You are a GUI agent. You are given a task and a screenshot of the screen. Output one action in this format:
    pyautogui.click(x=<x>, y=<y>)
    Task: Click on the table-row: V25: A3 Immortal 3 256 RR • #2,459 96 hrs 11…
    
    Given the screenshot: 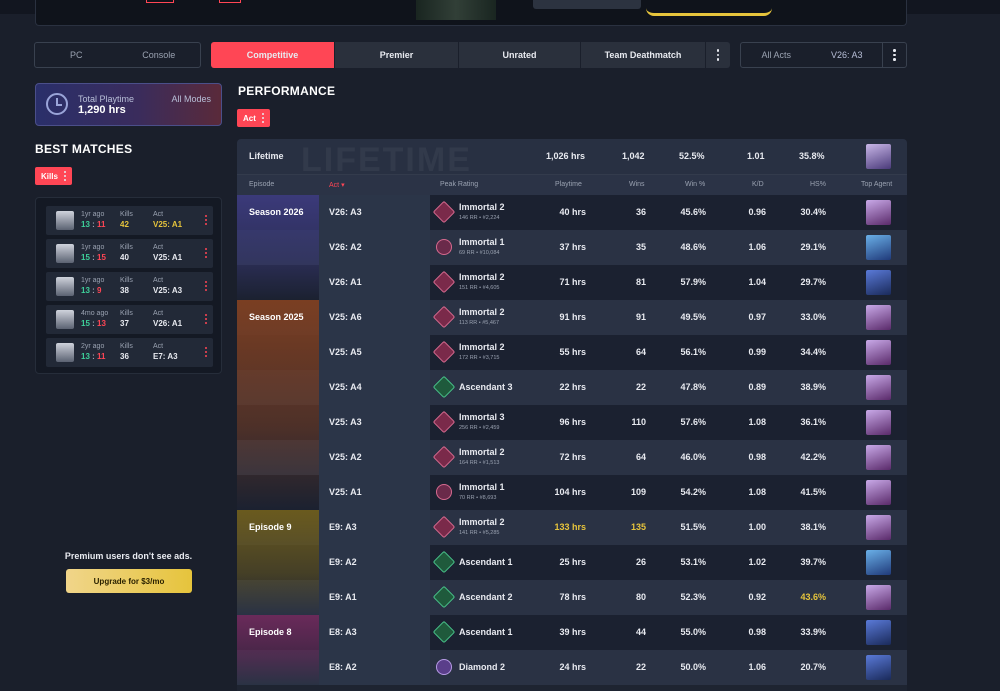 What is the action you would take?
    pyautogui.click(x=572, y=422)
    